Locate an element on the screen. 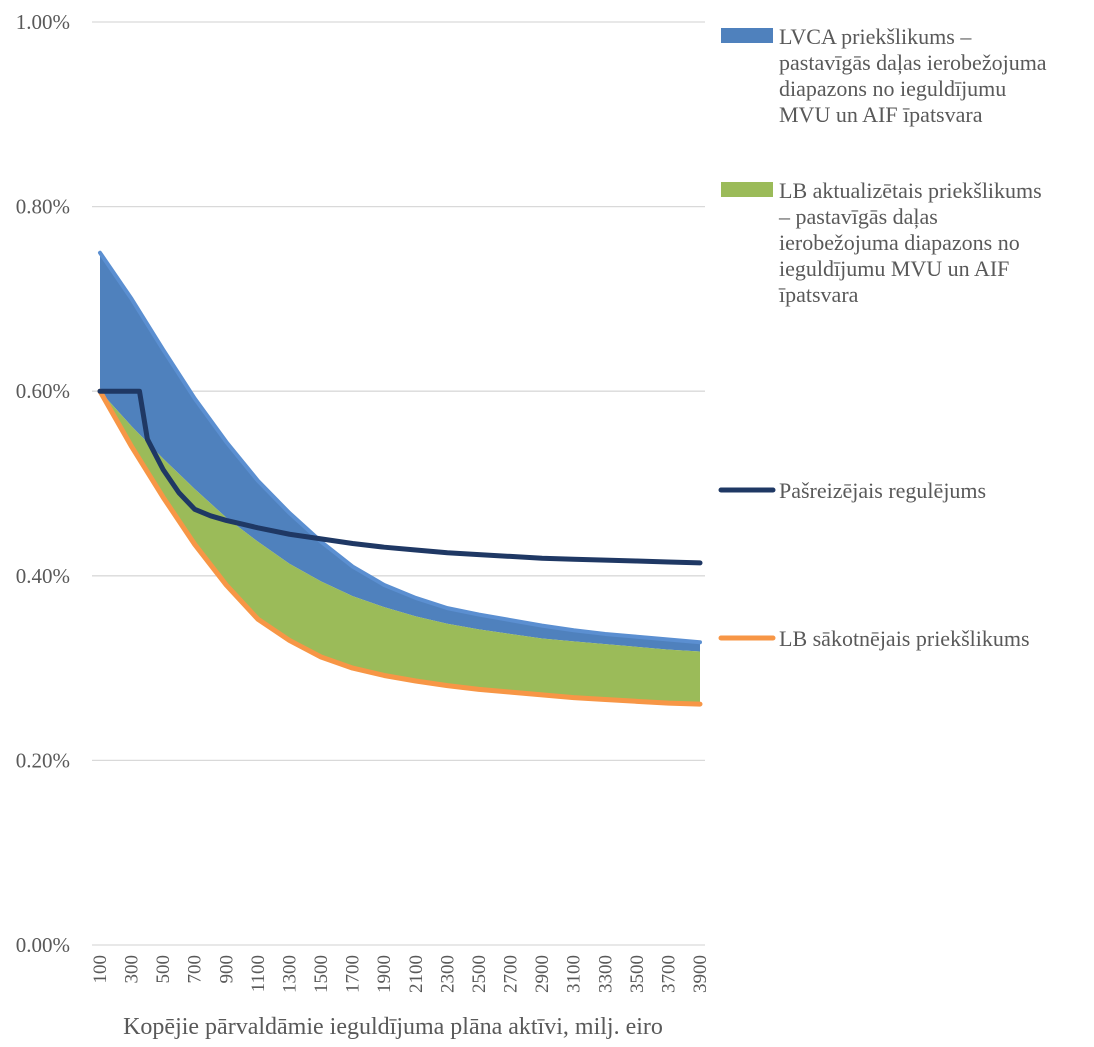  legend-item-3: LB sākotnējais priekšlikums is located at coordinates (874, 638).